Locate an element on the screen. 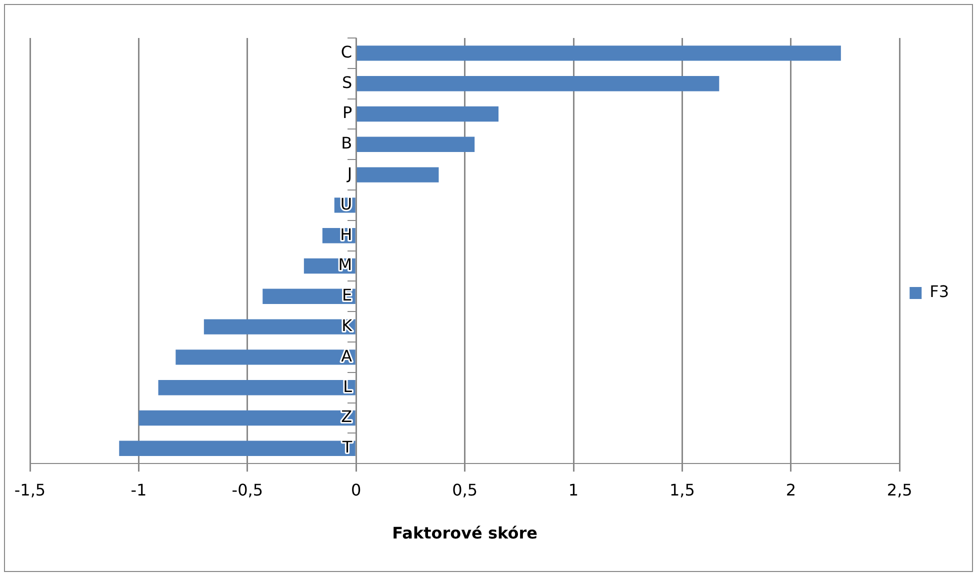  x-tick-label: 2,5 is located at coordinates (899, 490).